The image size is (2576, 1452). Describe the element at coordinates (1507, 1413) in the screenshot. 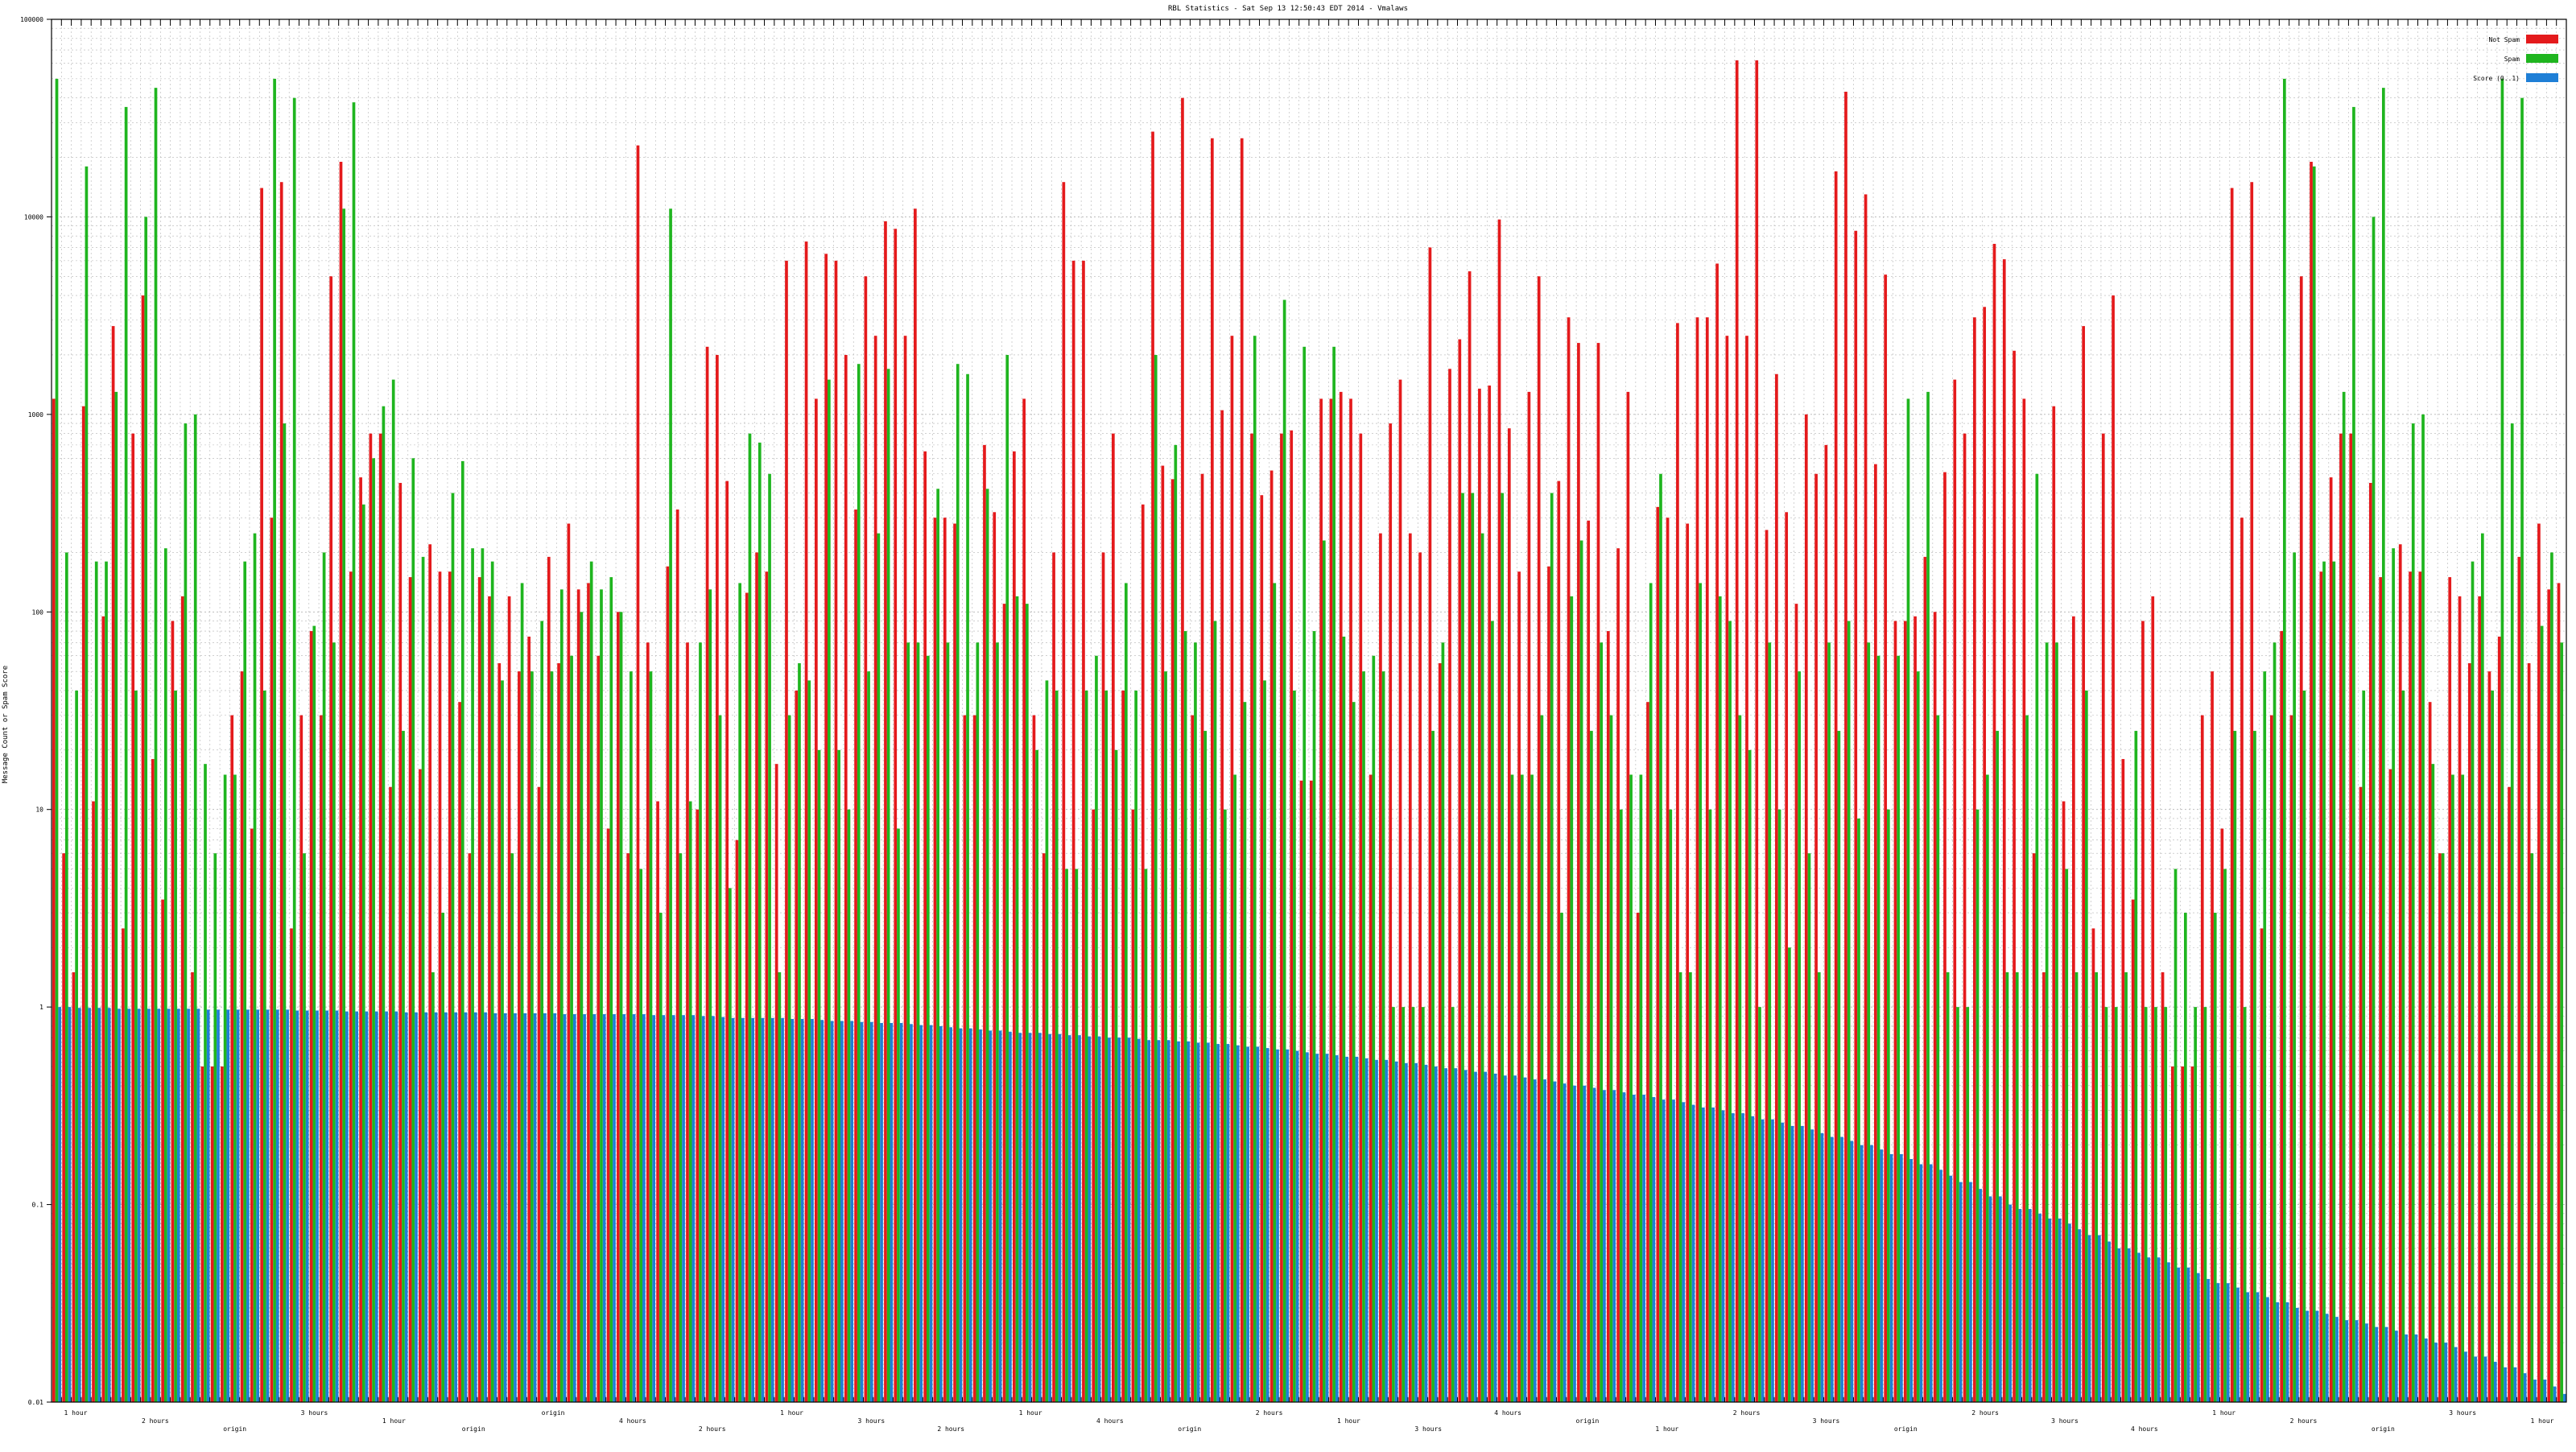

I see `x-tick-label: 4 hours` at that location.